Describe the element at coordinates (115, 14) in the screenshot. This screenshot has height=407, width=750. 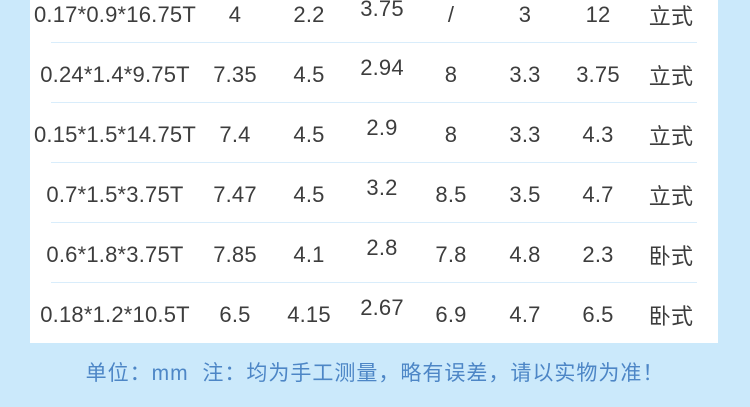
I see `spec-size: 0.17*0.9*16.75T` at that location.